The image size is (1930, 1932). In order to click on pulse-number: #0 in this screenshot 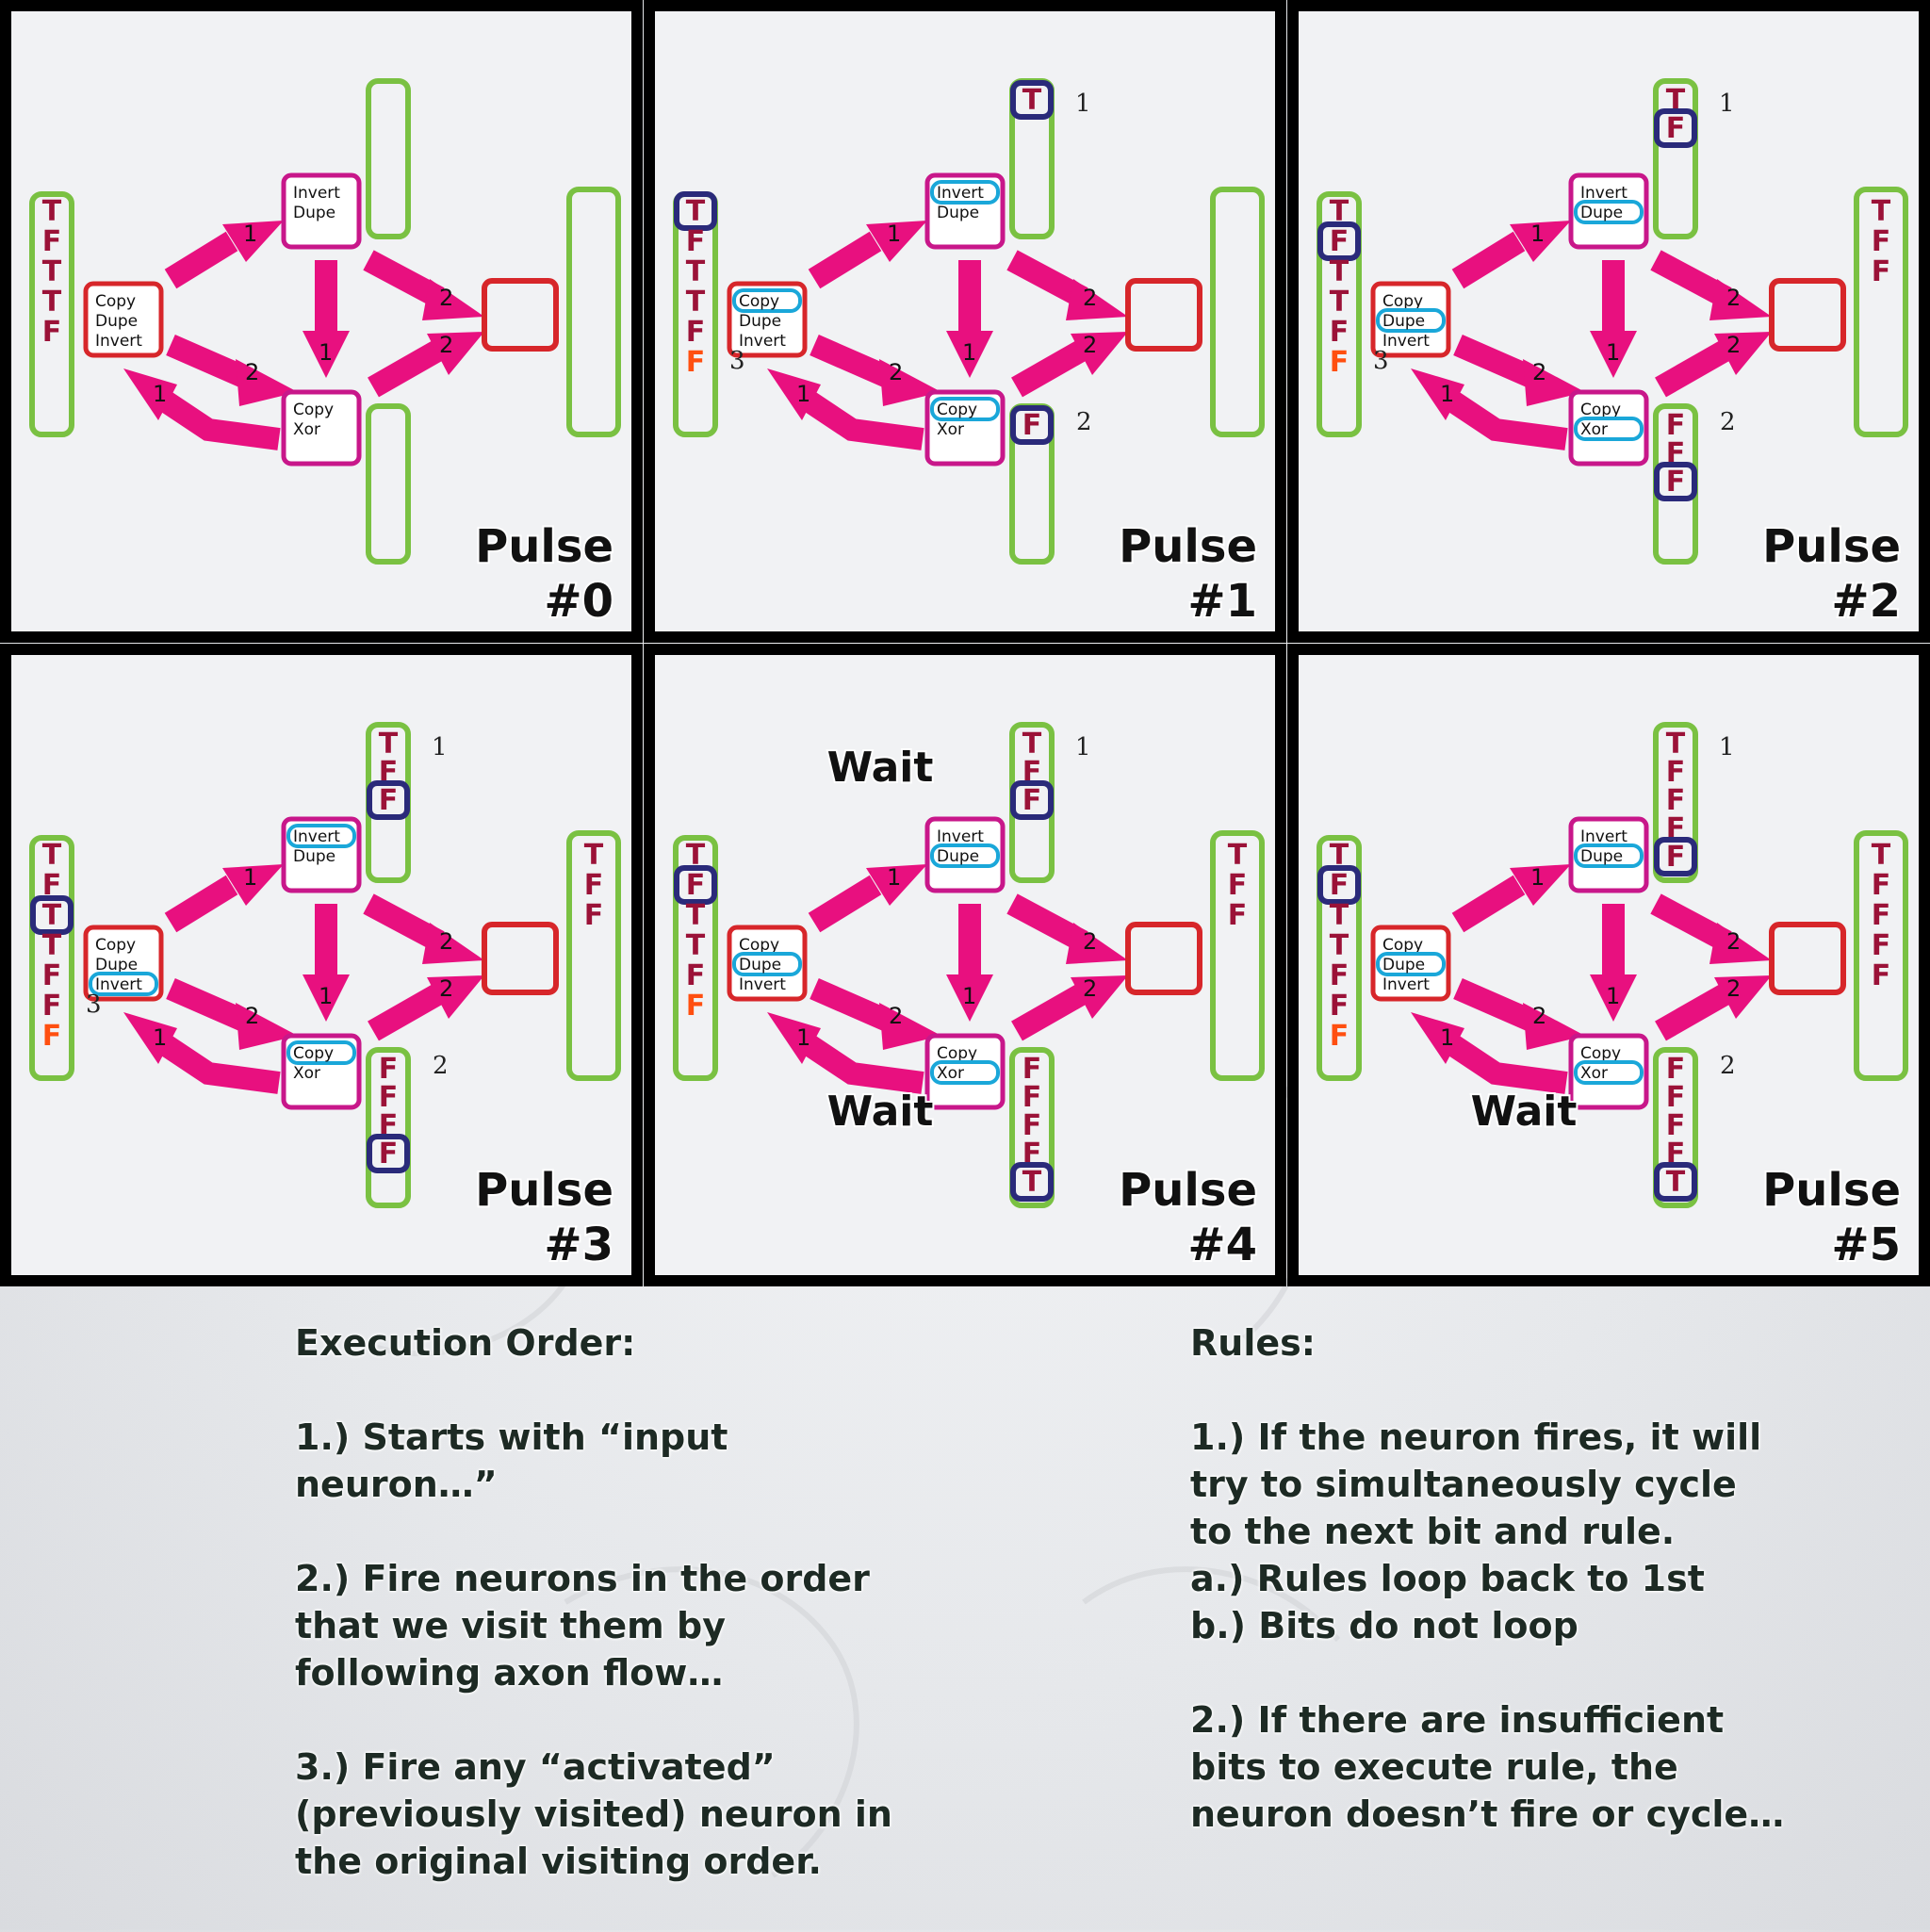, I will do `click(578, 601)`.